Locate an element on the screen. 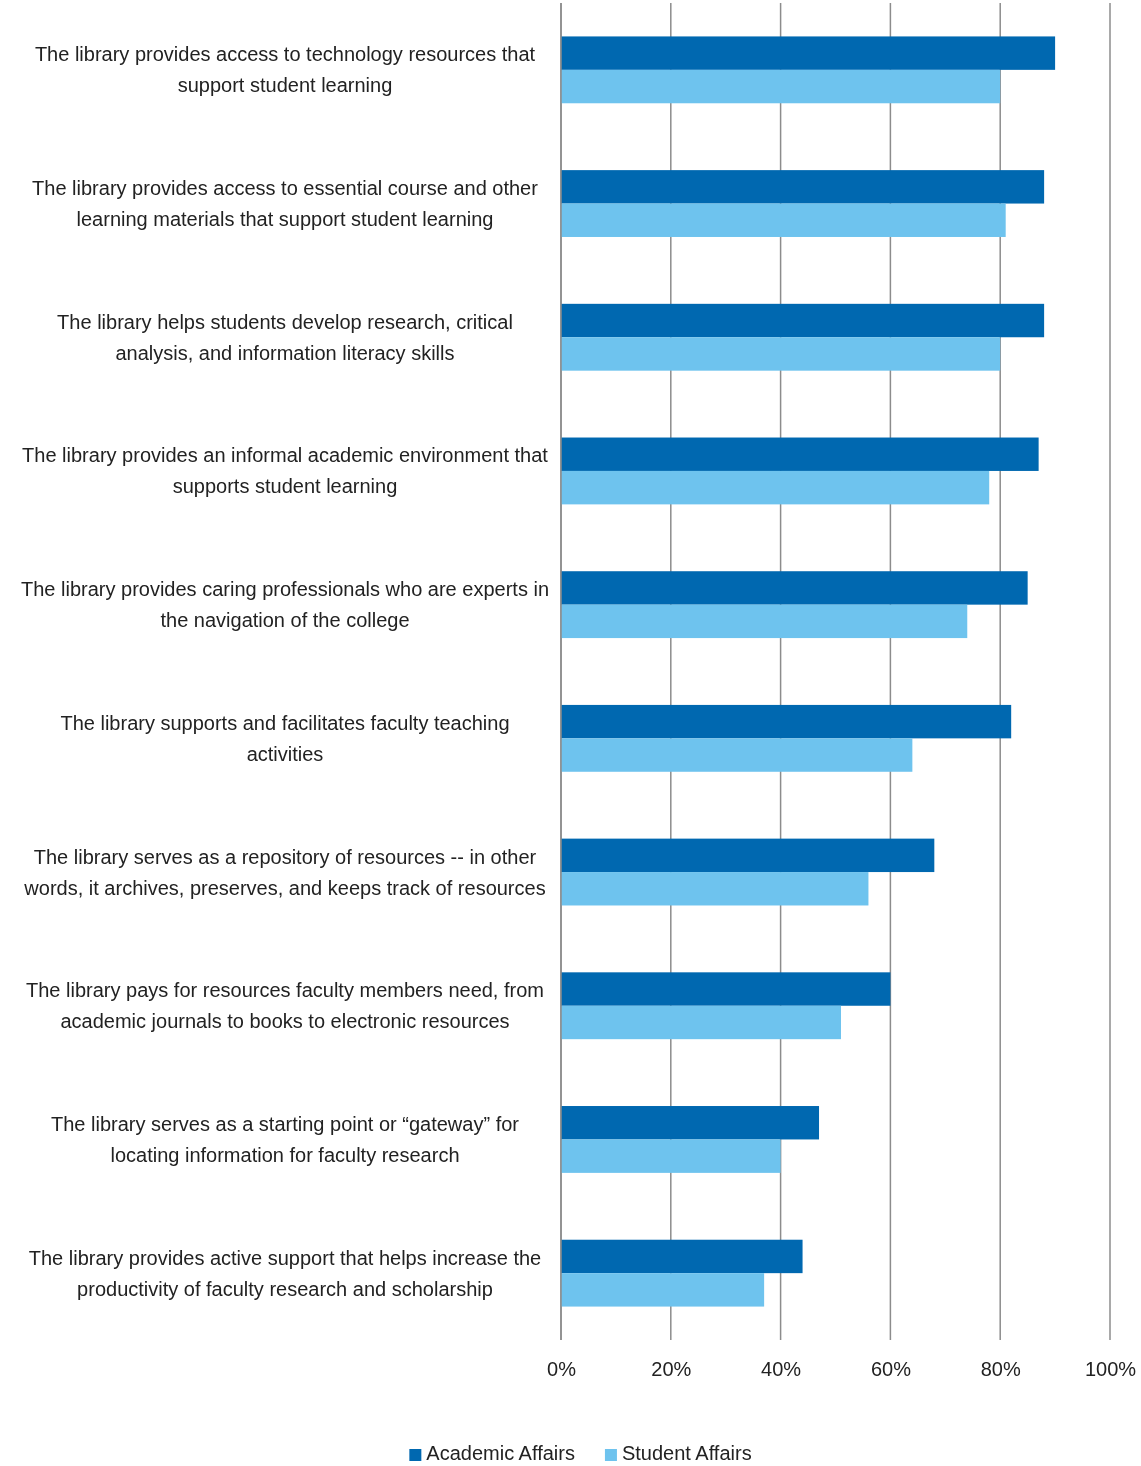 Image resolution: width=1141 pixels, height=1466 pixels. x-tick-label: 40% is located at coordinates (781, 1369).